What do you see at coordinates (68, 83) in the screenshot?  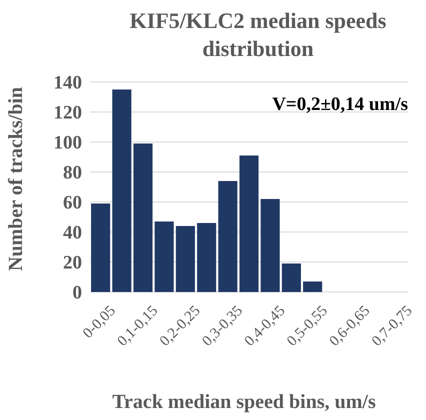 I see `y-tick-label: 140` at bounding box center [68, 83].